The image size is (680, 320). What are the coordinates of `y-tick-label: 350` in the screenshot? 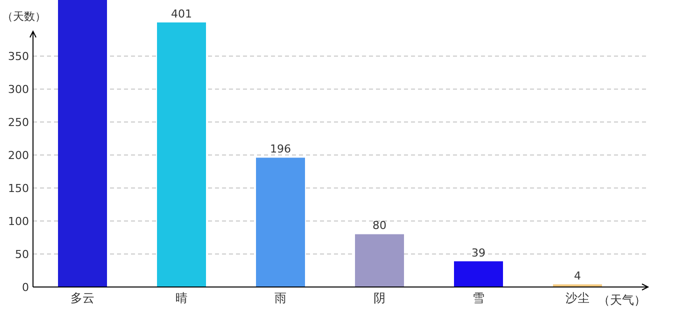 It's located at (18, 57).